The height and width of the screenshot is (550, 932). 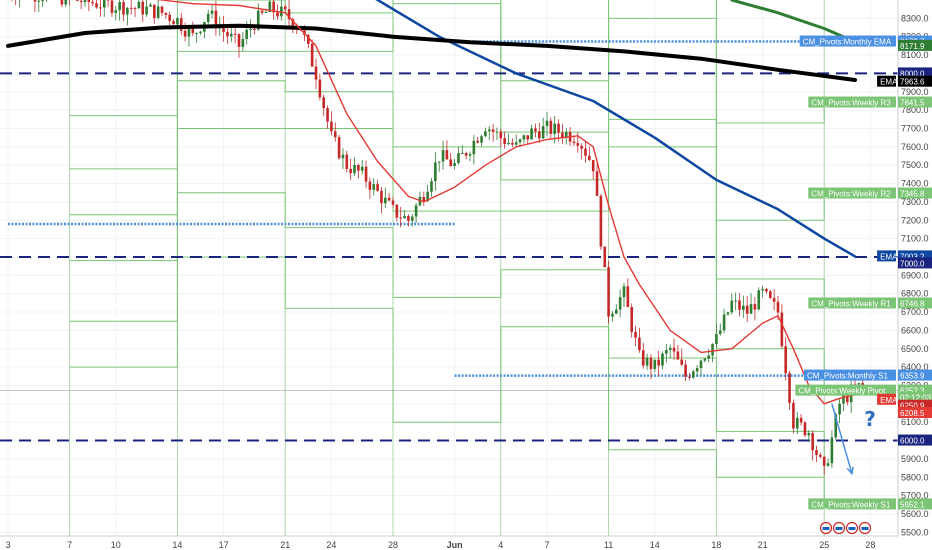 What do you see at coordinates (915, 422) in the screenshot?
I see `price-tick-label: 6100.0` at bounding box center [915, 422].